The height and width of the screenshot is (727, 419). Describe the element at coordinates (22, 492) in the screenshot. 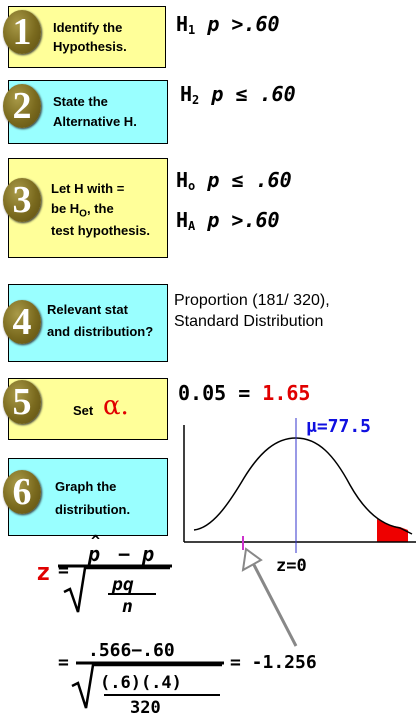

I see `step-6-number-badge: 6` at that location.